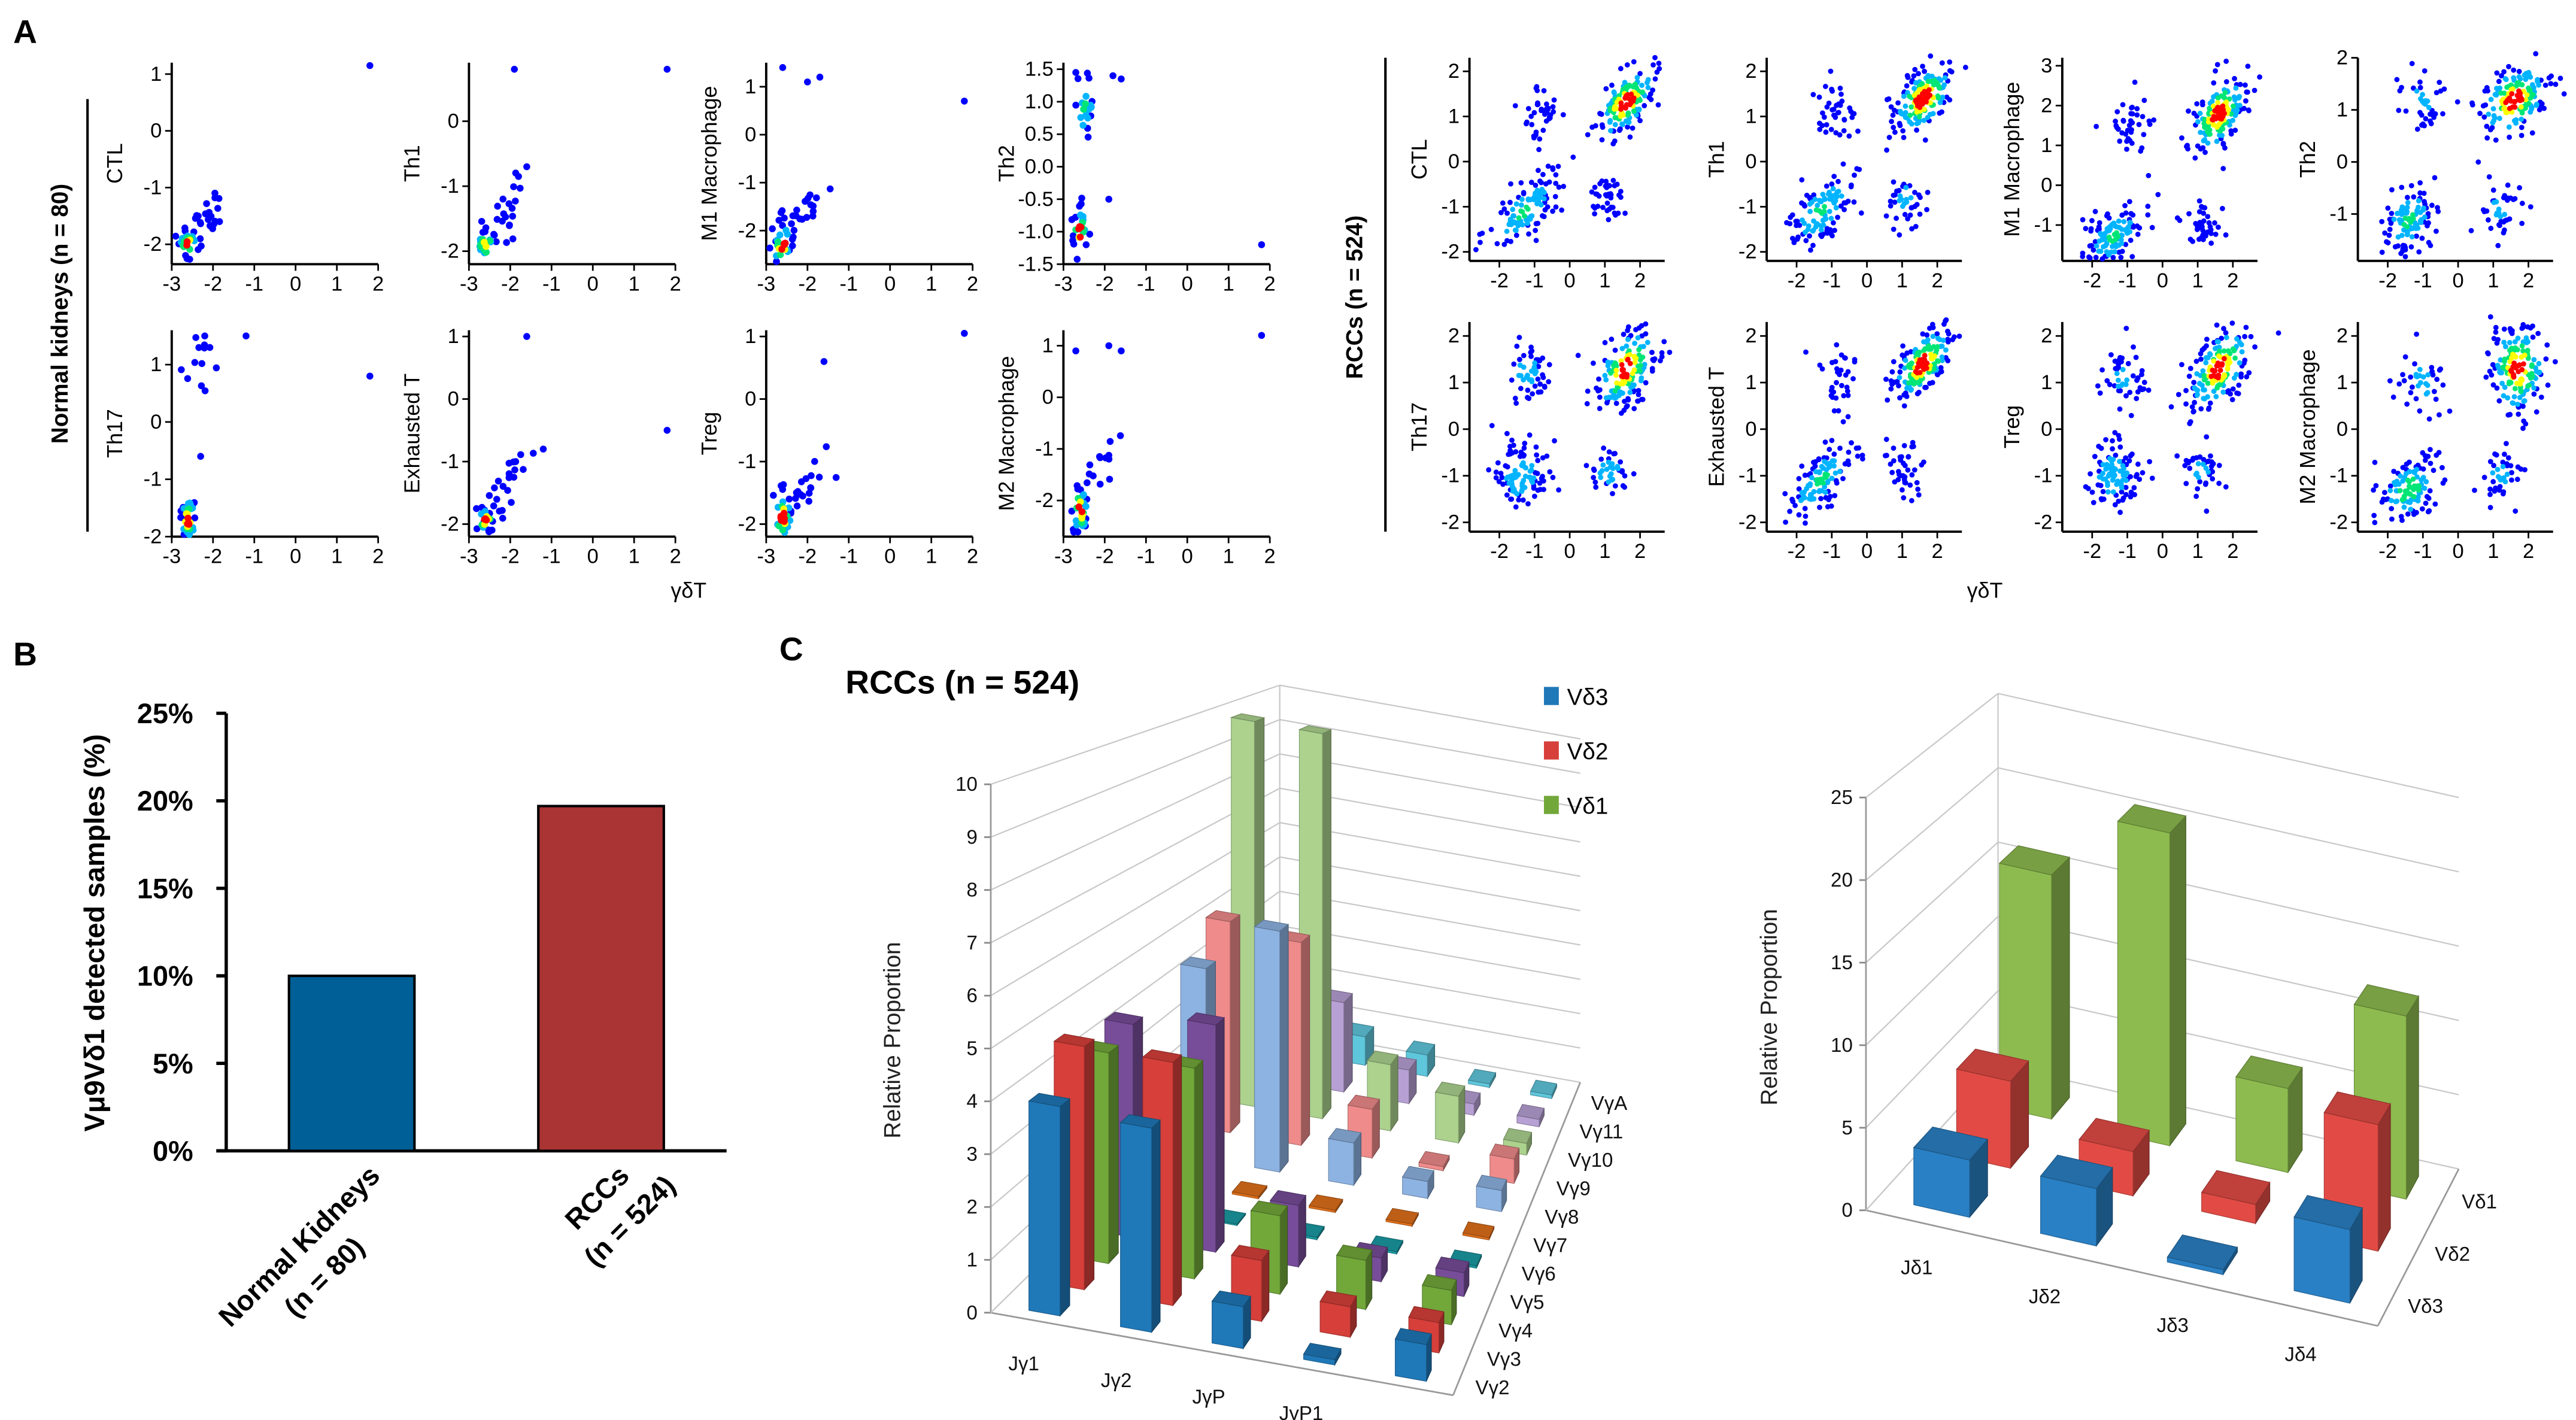 This screenshot has width=2576, height=1420. What do you see at coordinates (450, 524) in the screenshot?
I see `y-tick-label: -2` at bounding box center [450, 524].